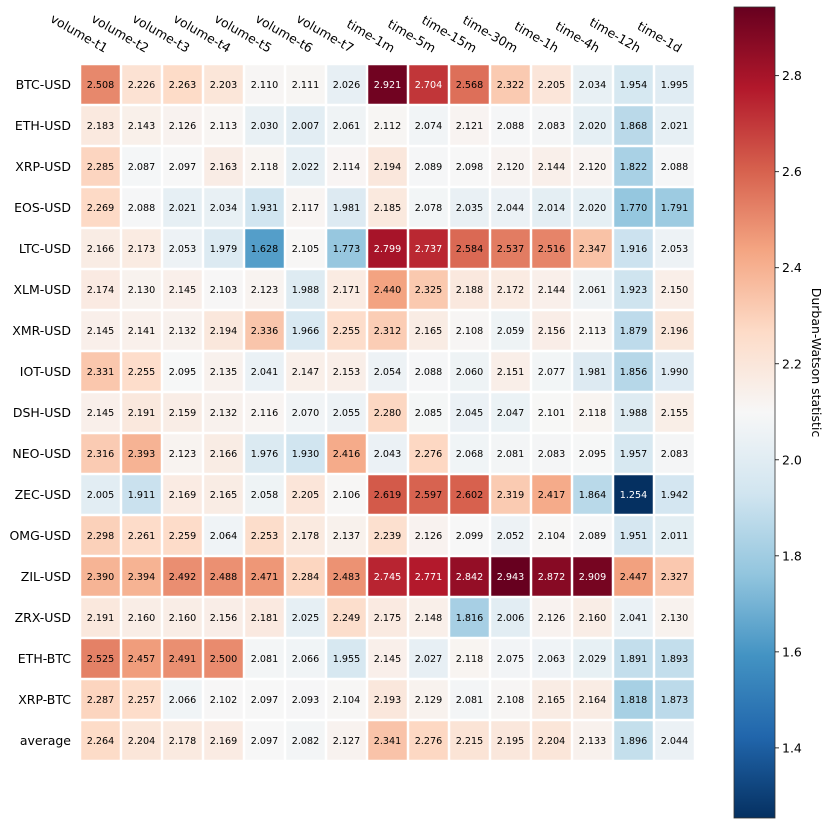 The width and height of the screenshot is (828, 825). What do you see at coordinates (592, 741) in the screenshot?
I see `cell-value-label: 2.133` at bounding box center [592, 741].